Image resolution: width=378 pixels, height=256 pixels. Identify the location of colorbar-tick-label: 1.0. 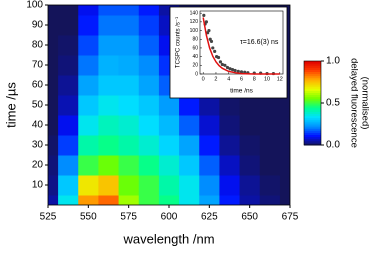
(333, 61).